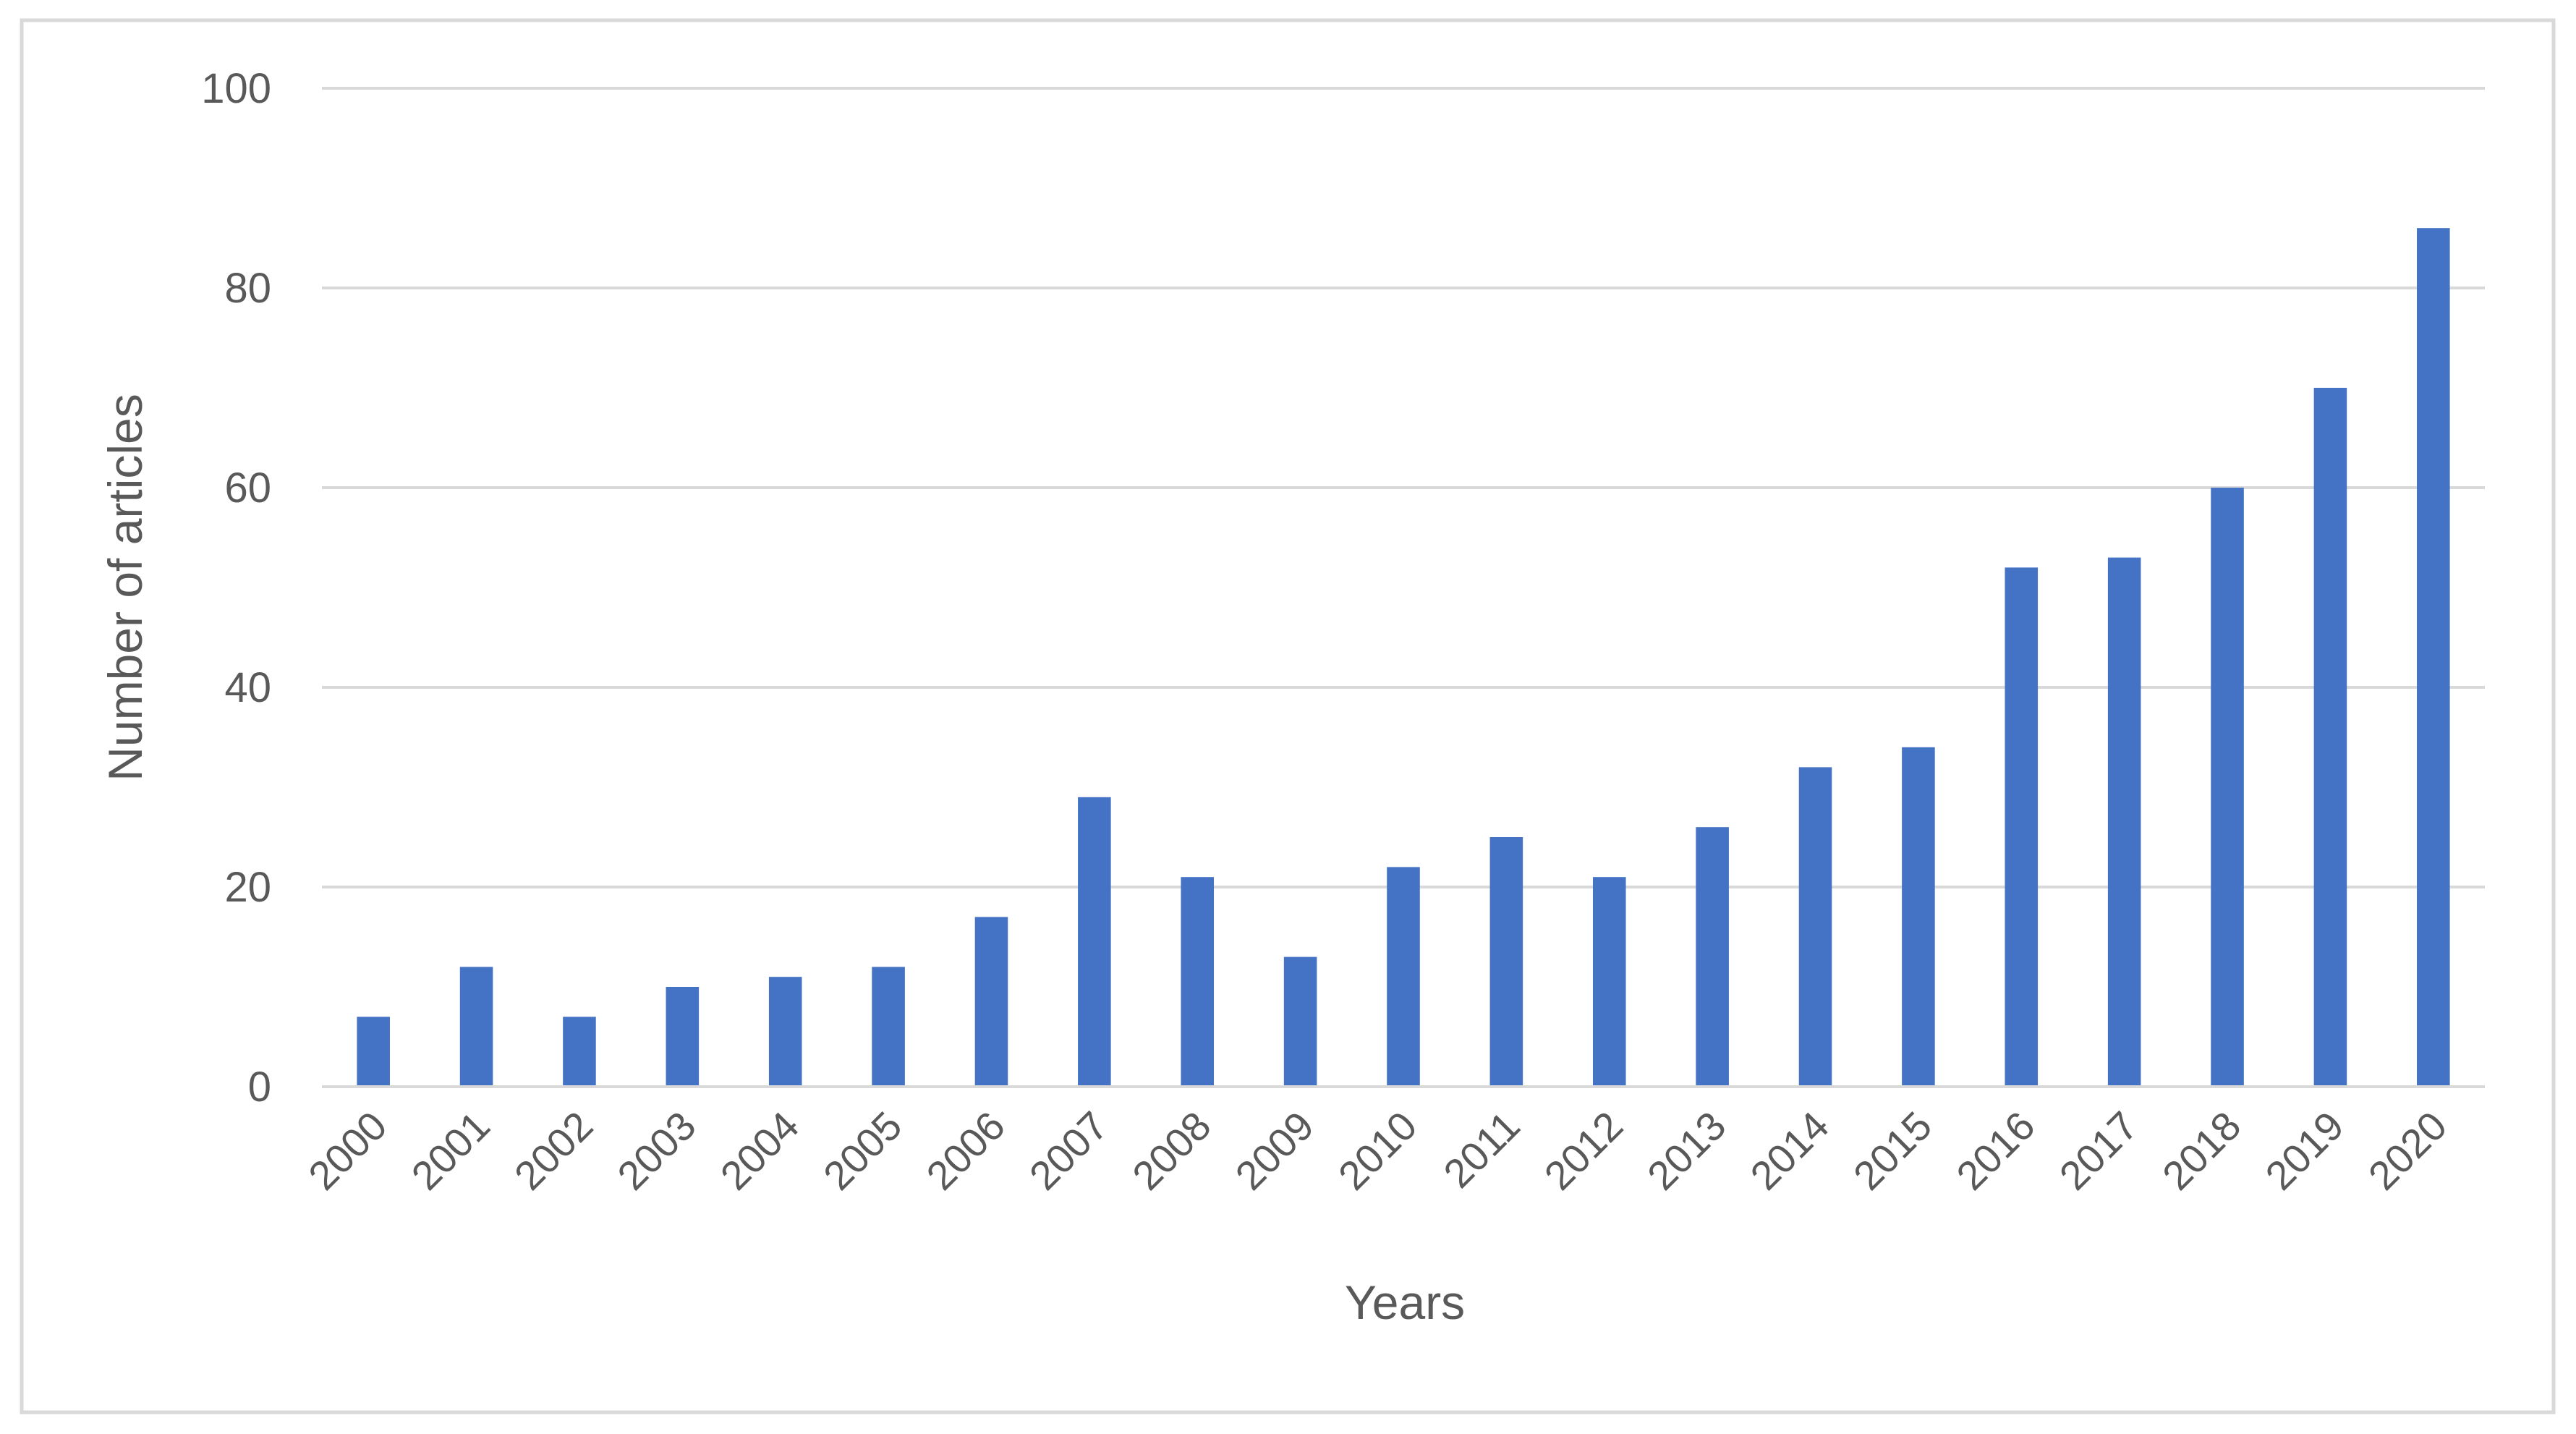 The width and height of the screenshot is (2576, 1434). What do you see at coordinates (125, 587) in the screenshot?
I see `y-axis-title: Number of articles` at bounding box center [125, 587].